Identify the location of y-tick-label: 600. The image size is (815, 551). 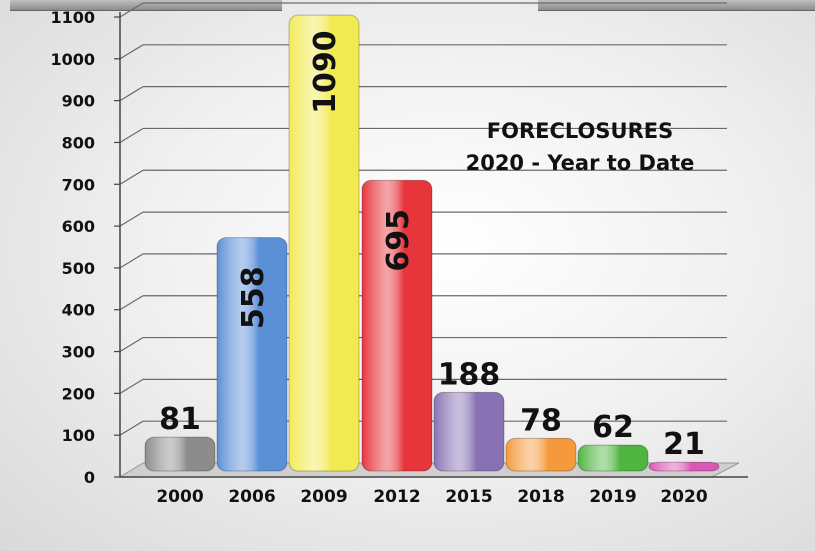
(78, 226).